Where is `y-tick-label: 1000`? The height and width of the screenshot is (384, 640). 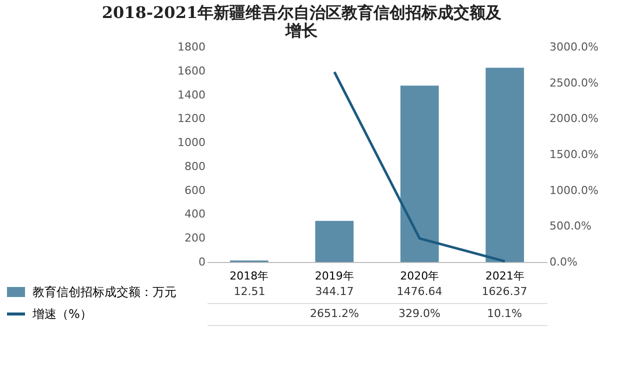
y-tick-label: 1000 is located at coordinates (192, 143).